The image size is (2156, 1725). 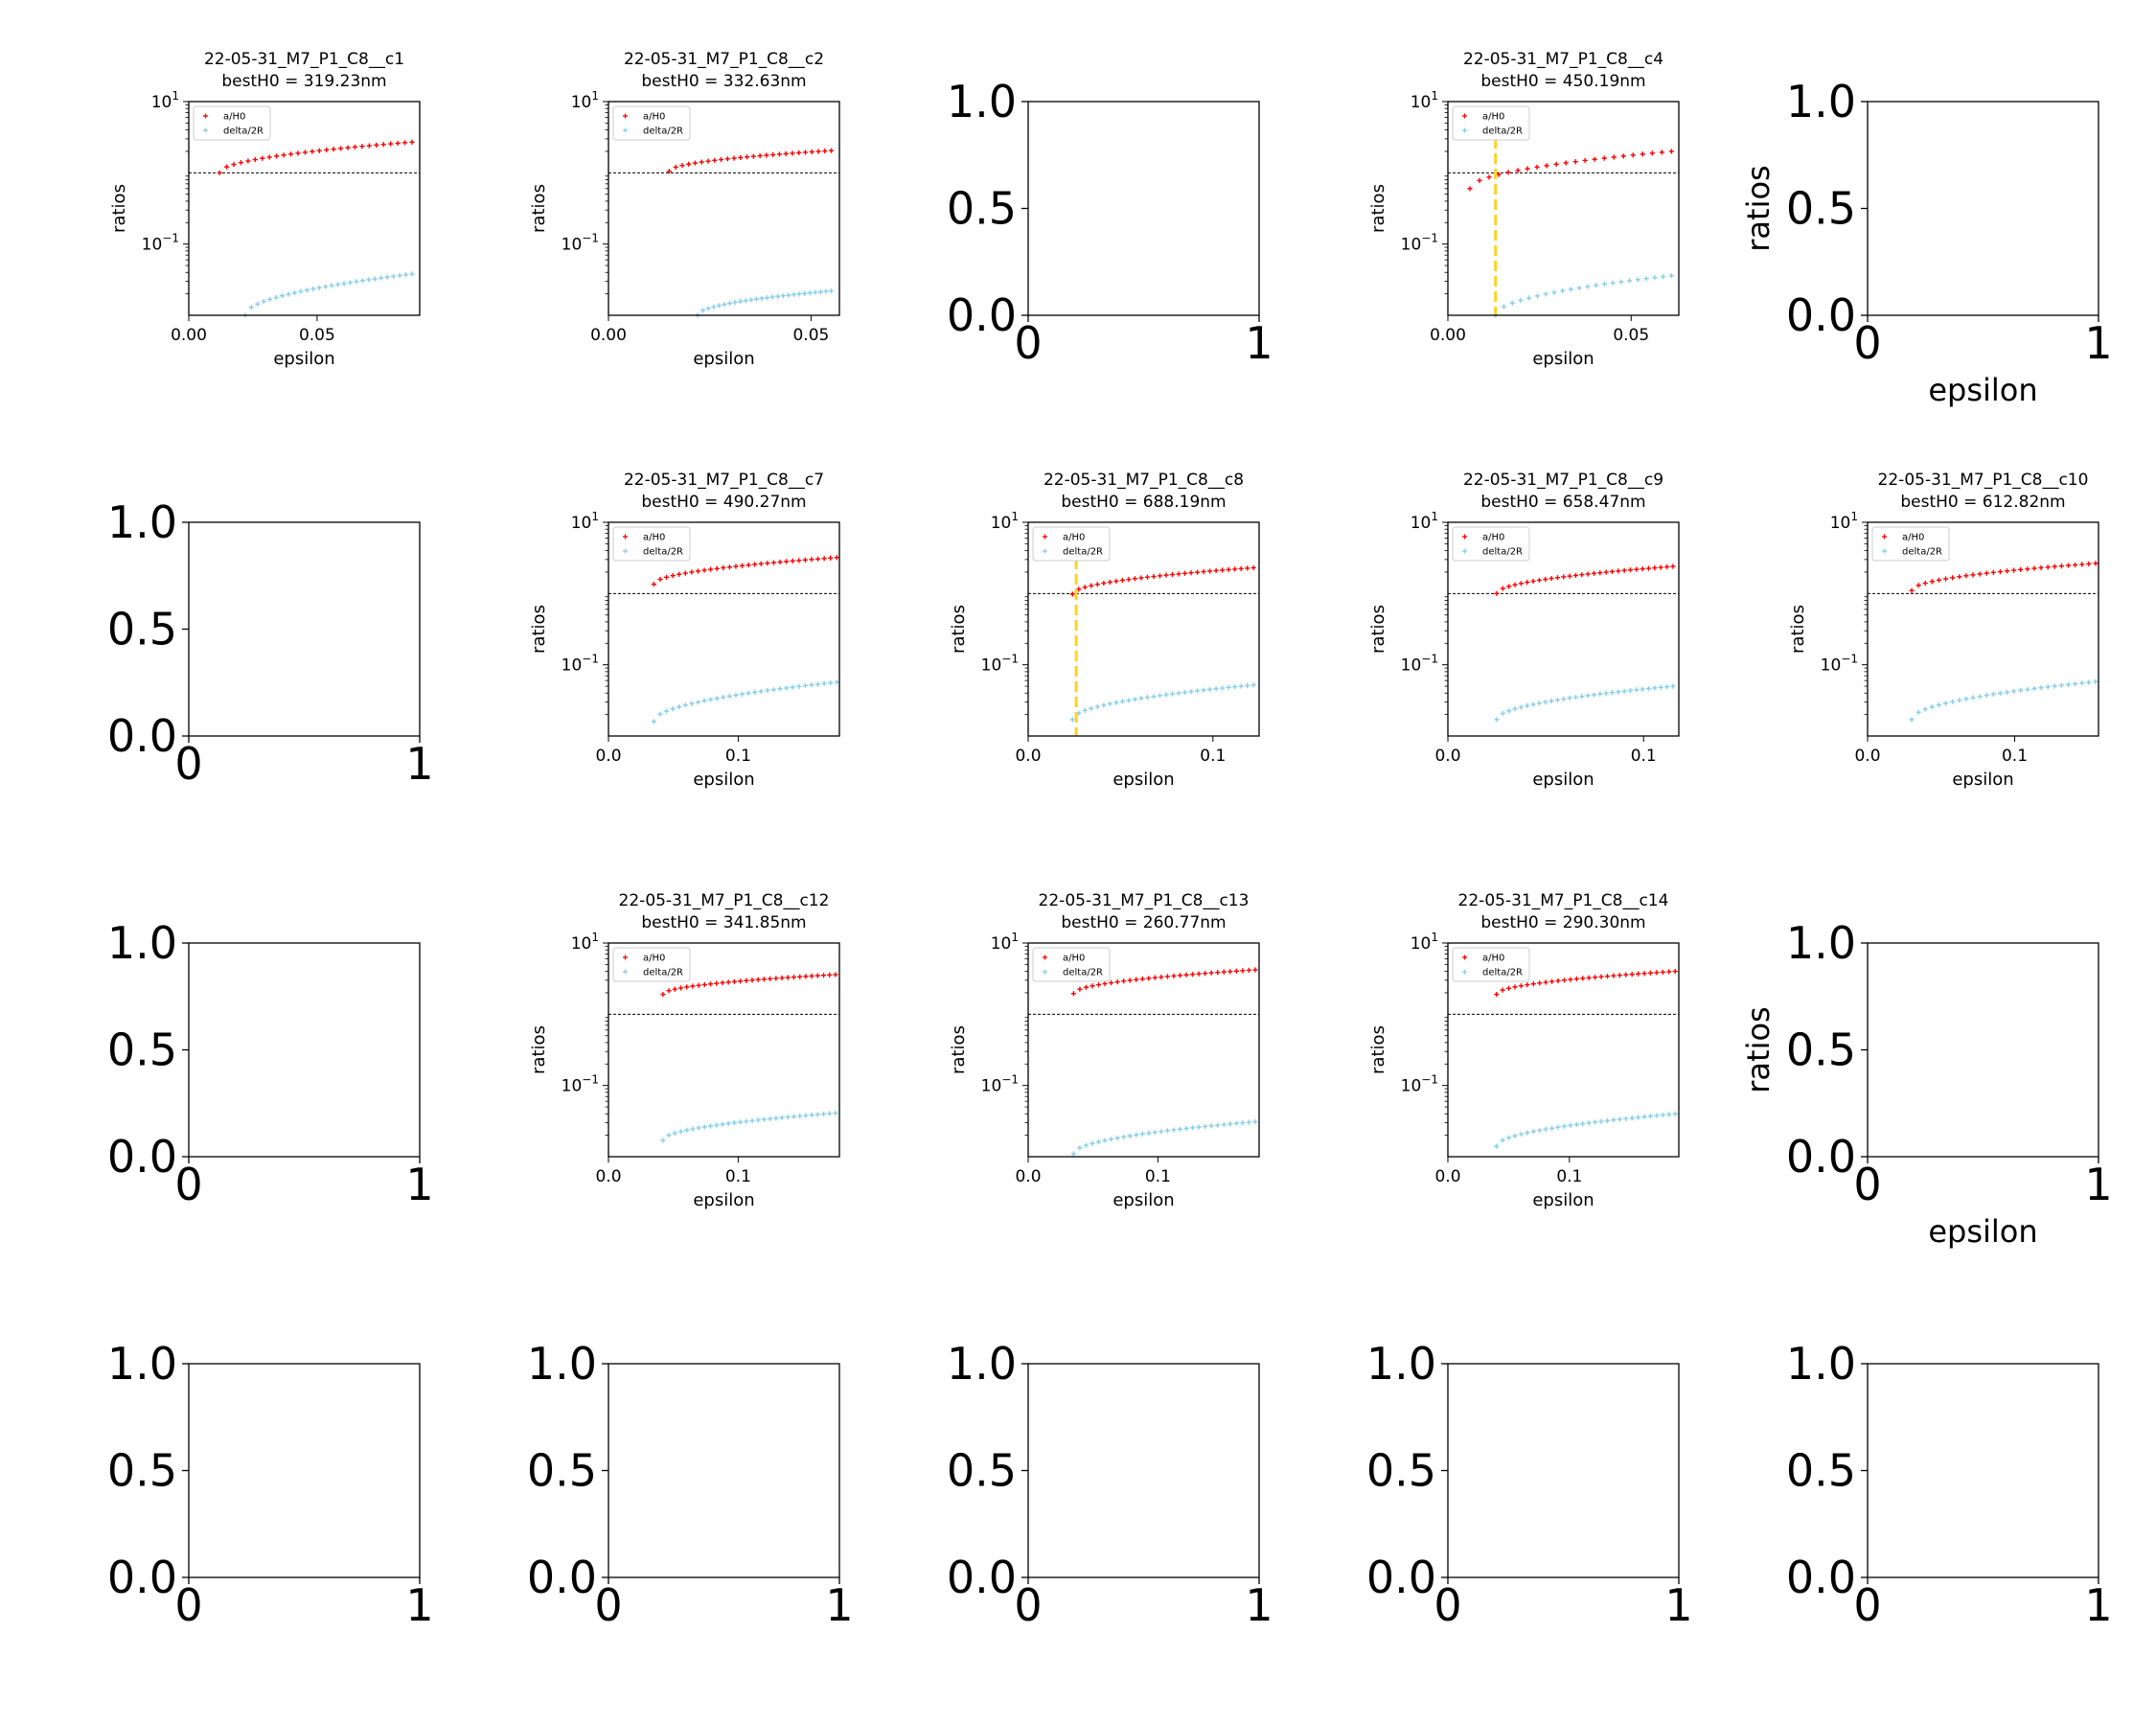 What do you see at coordinates (1867, 757) in the screenshot?
I see `x-tick-label: 0.0` at bounding box center [1867, 757].